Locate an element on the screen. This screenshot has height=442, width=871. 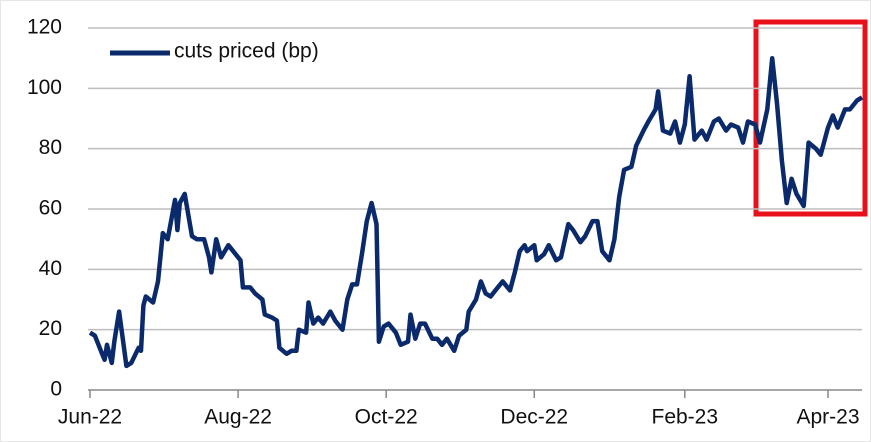
y-tick-label: 60 is located at coordinates (50, 208).